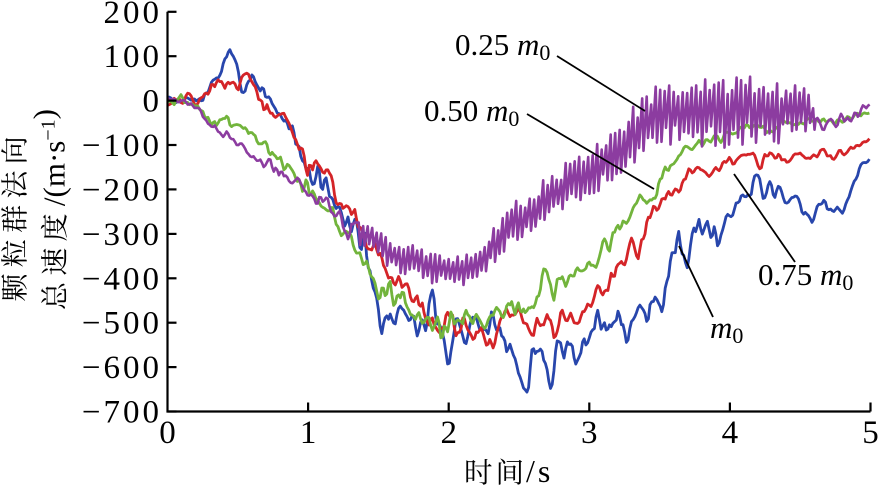  What do you see at coordinates (122, 190) in the screenshot?
I see `svg-text: −200` at bounding box center [122, 190].